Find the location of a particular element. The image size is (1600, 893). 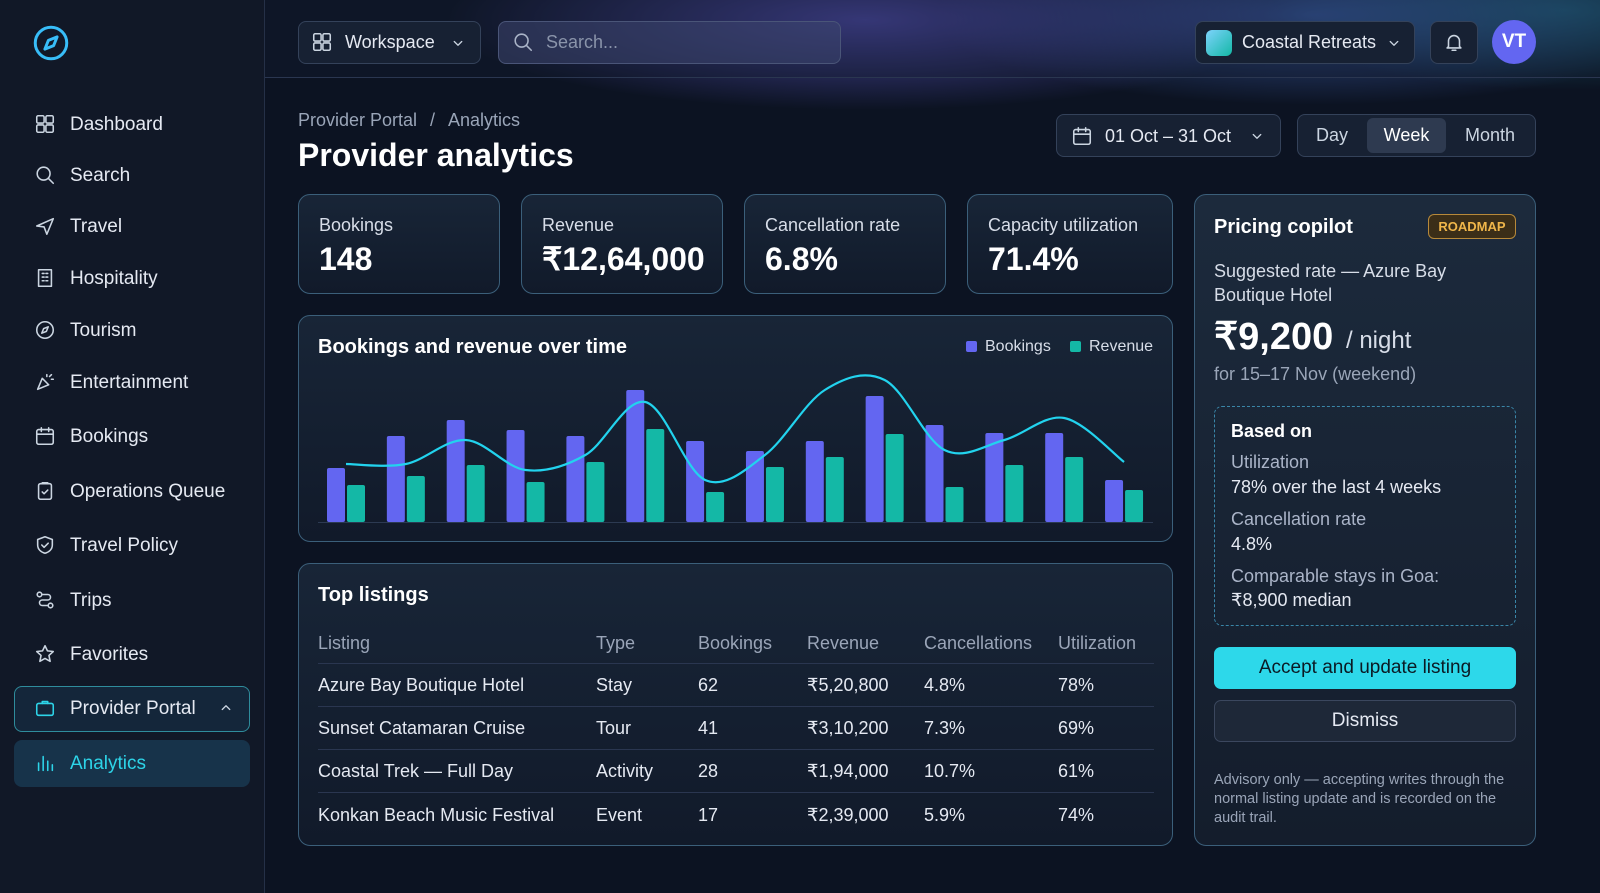

nav-item: Travel Policy is located at coordinates (124, 545).